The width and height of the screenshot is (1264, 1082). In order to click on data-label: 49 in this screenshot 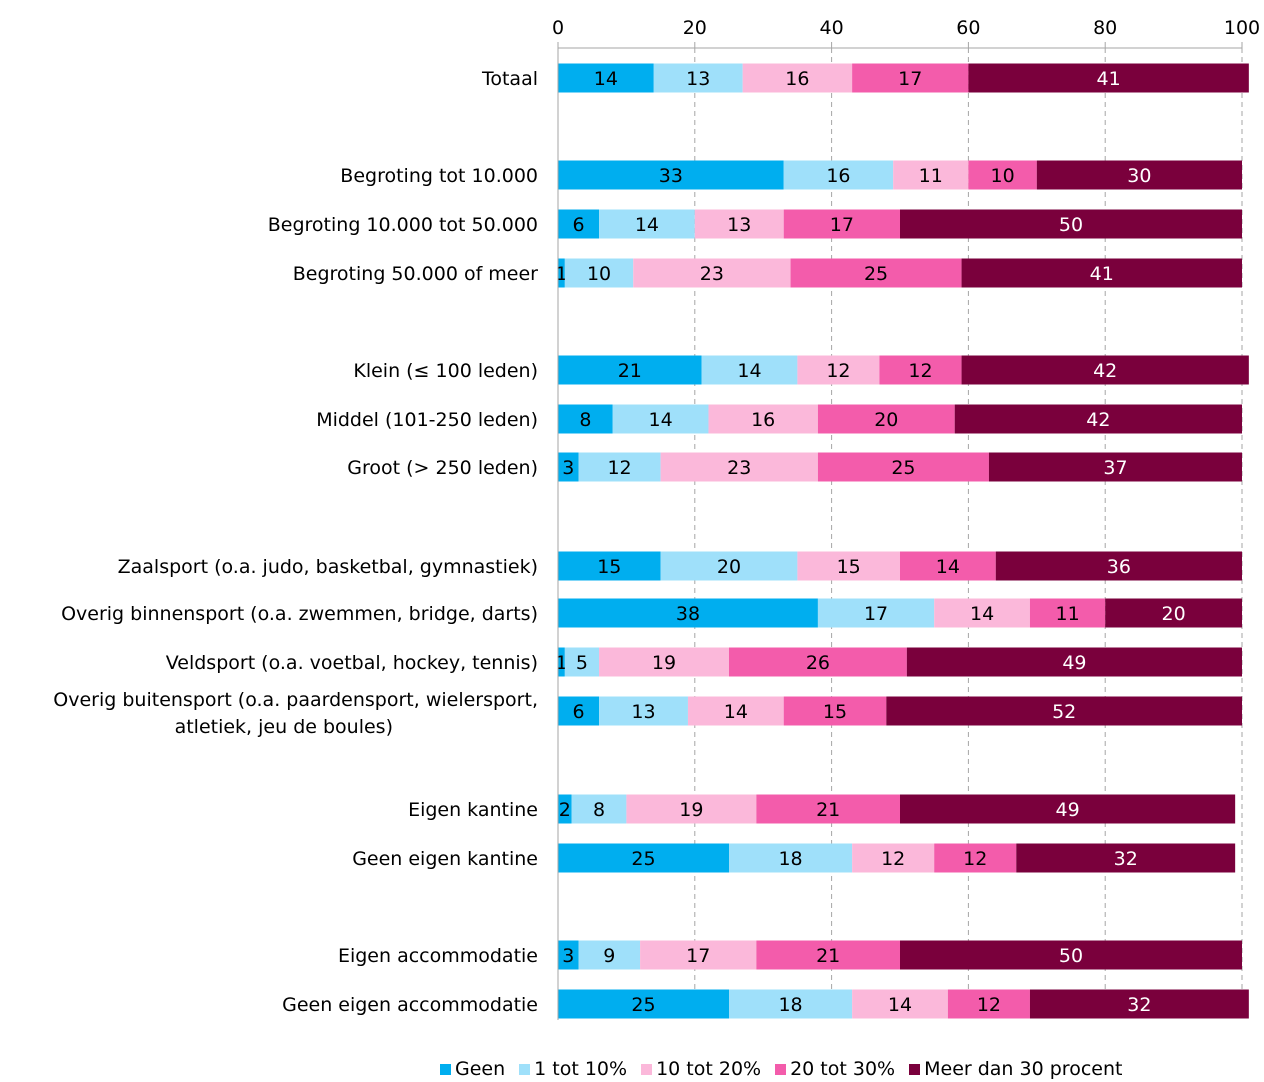, I will do `click(1067, 810)`.